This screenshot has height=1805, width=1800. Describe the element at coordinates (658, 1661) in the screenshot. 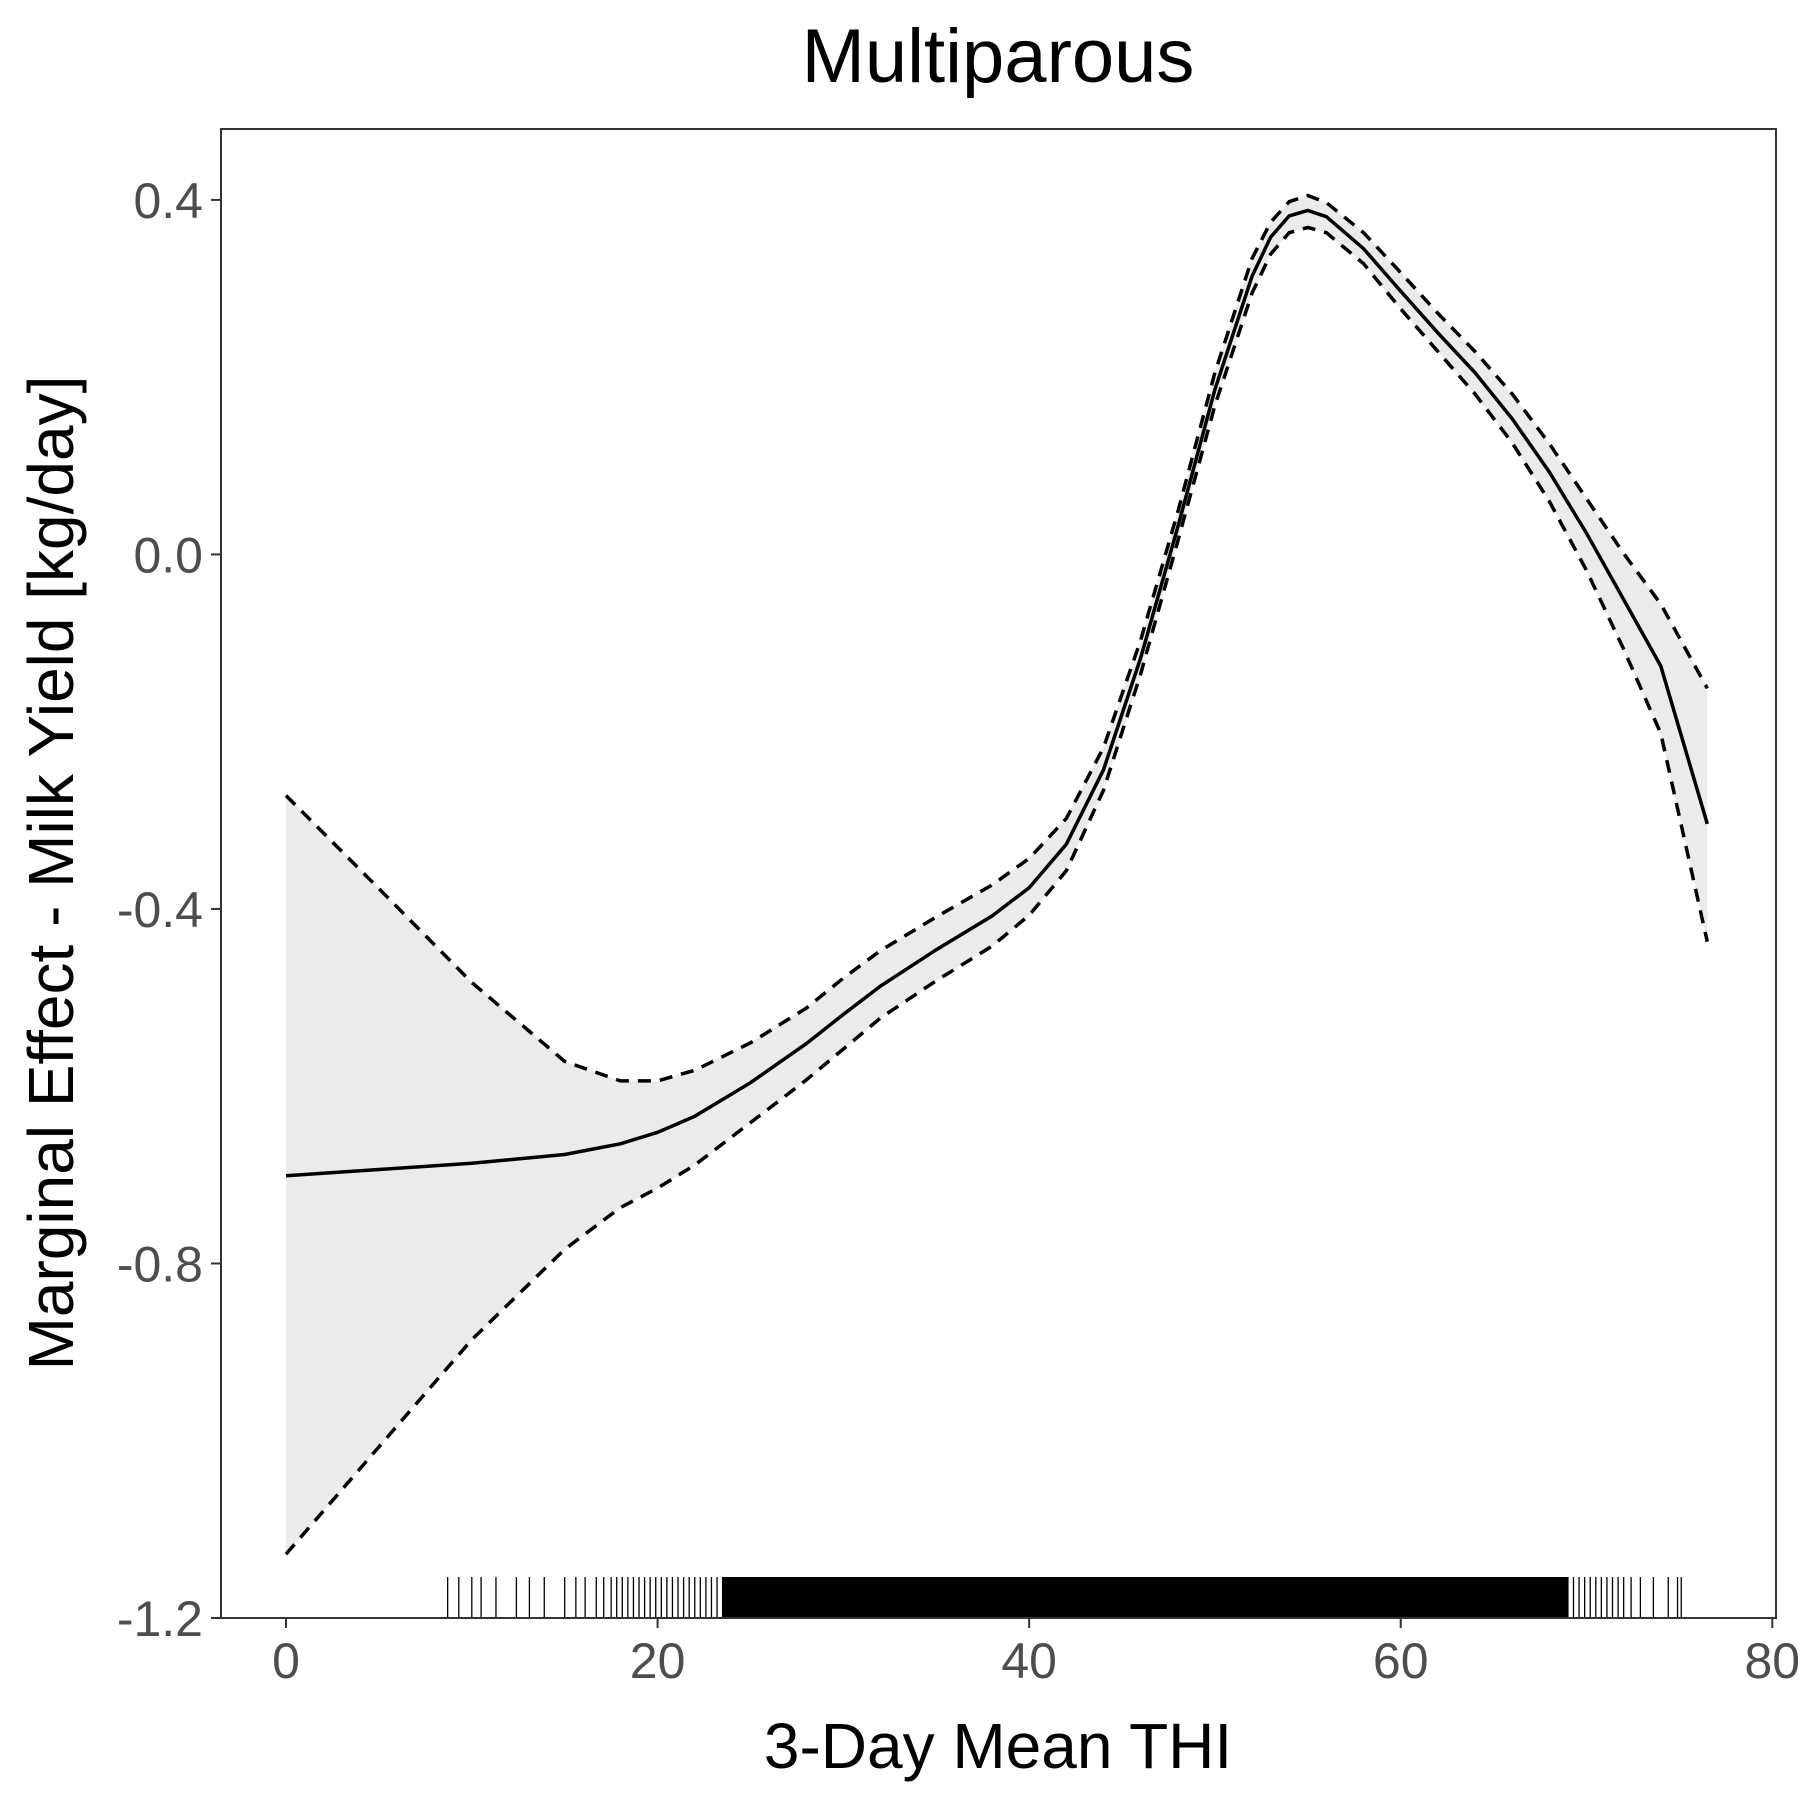

I see `x-tick-label: 20` at that location.